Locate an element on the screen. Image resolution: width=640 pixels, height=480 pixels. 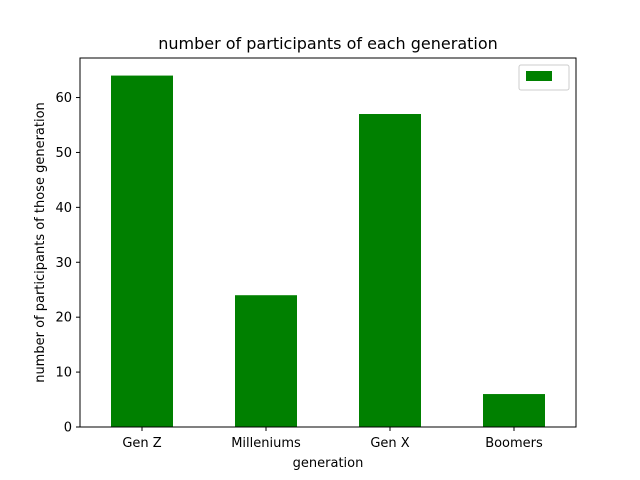
y-tick-label: 30 is located at coordinates (63, 263).